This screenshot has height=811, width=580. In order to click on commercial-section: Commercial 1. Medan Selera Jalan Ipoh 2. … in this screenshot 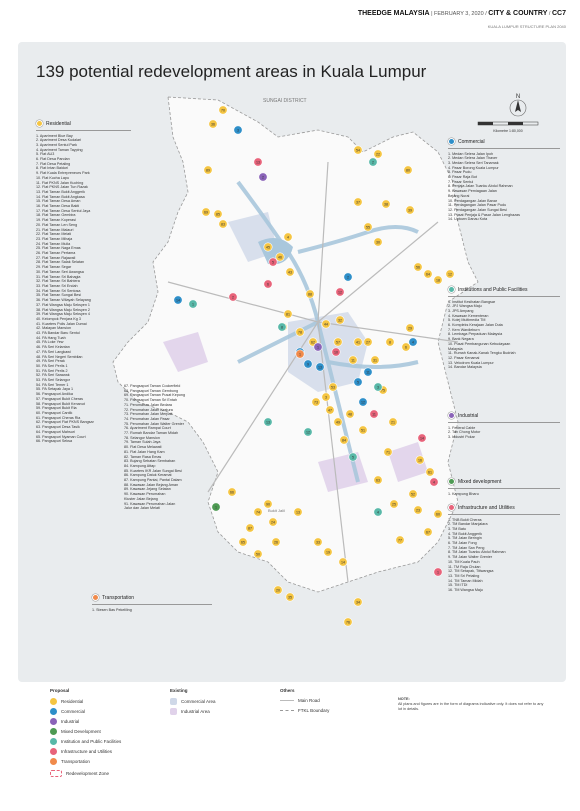, I will do `click(504, 180)`.